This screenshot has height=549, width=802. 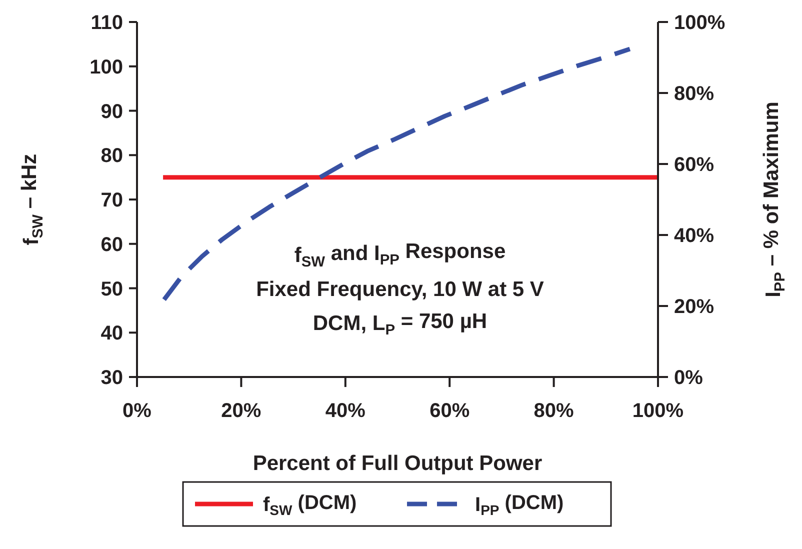 What do you see at coordinates (400, 289) in the screenshot?
I see `annotation: Fixed Frequency, 10 W at 5 V` at bounding box center [400, 289].